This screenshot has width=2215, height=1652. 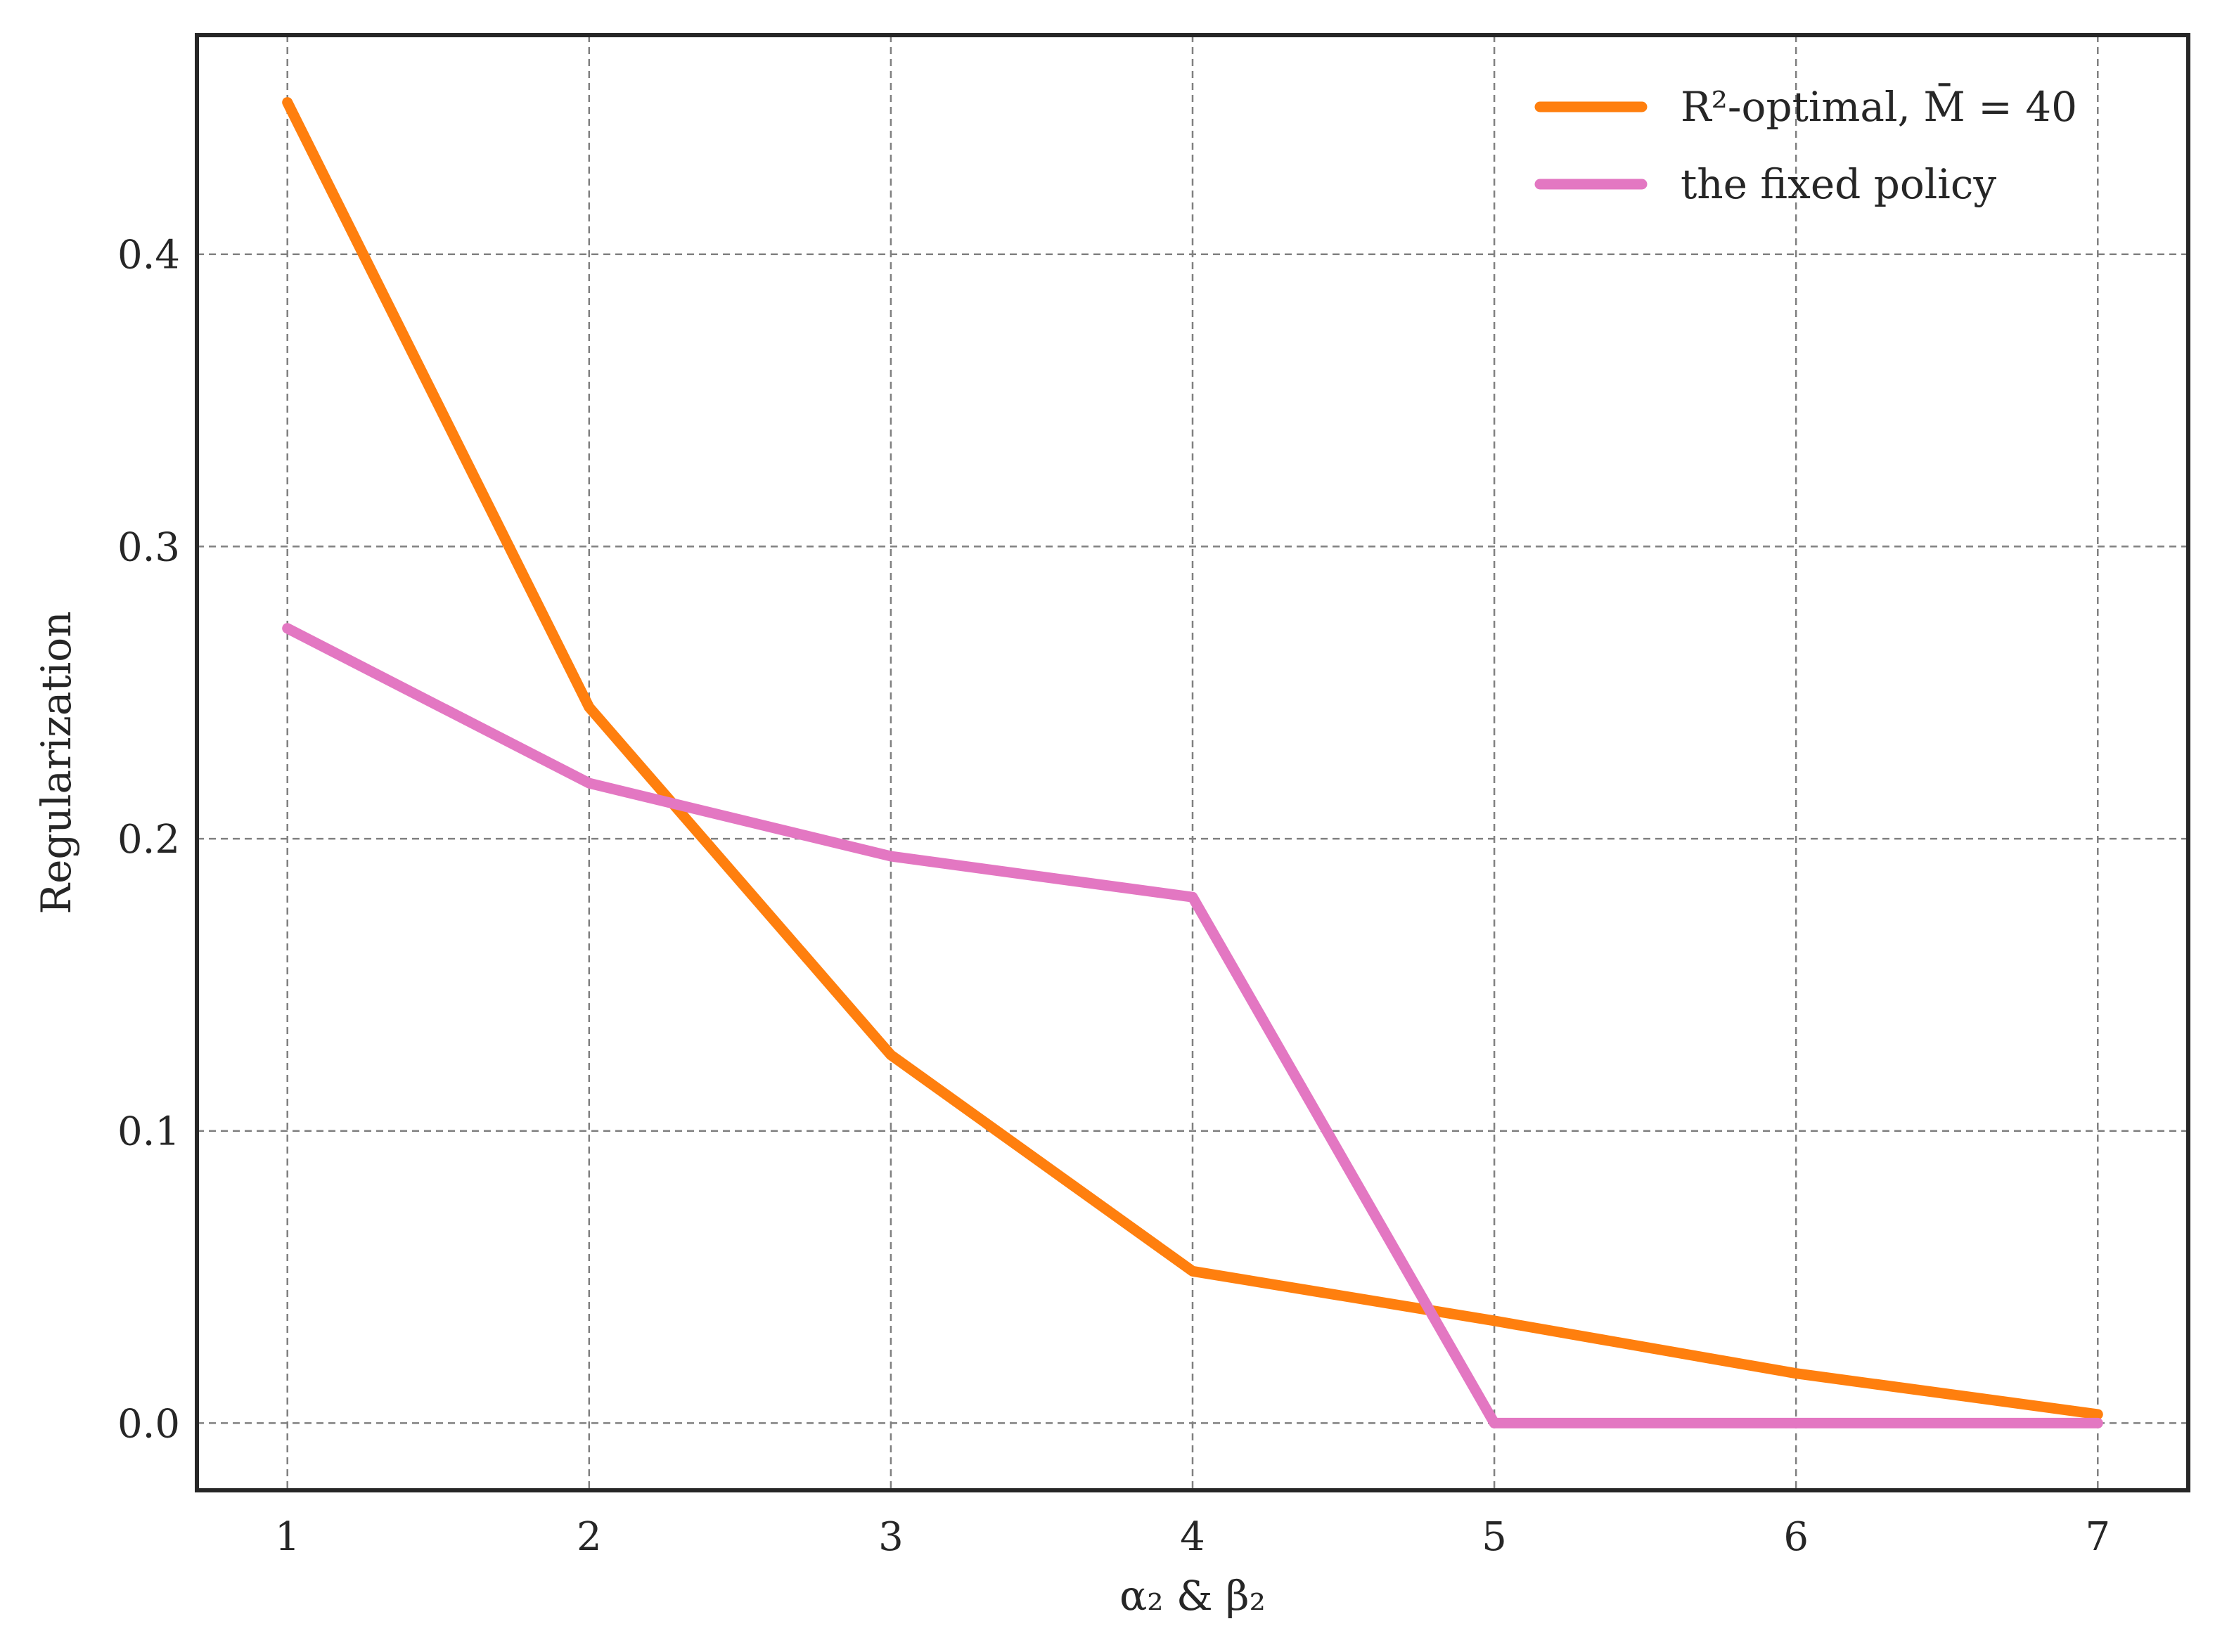 What do you see at coordinates (891, 1537) in the screenshot?
I see `x-tick-label: 3` at bounding box center [891, 1537].